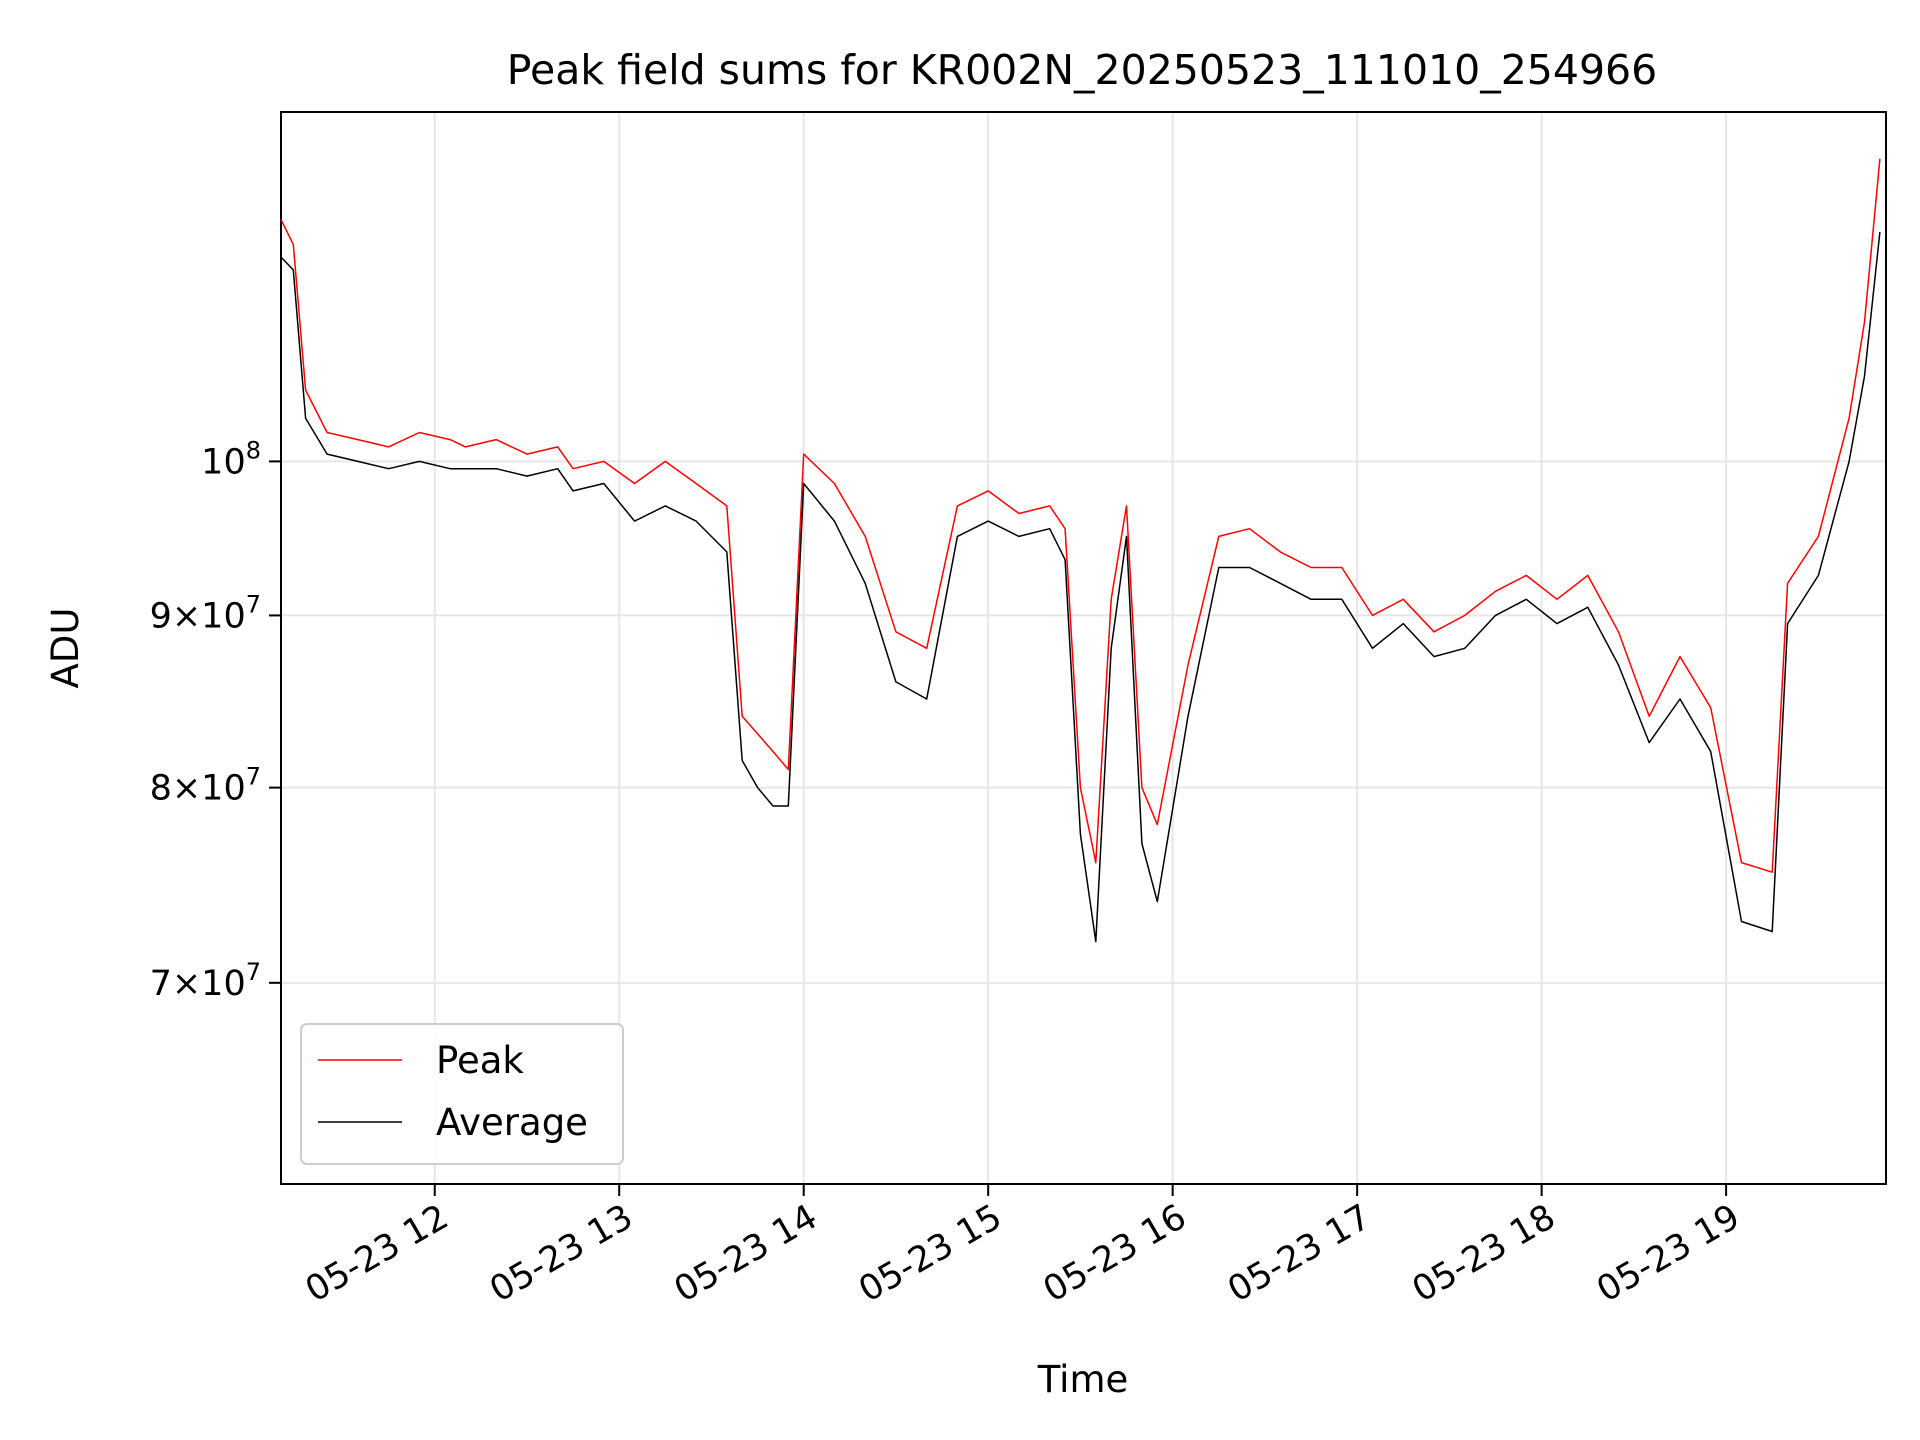 This screenshot has height=1440, width=1920. Describe the element at coordinates (231, 459) in the screenshot. I see `y-tick-label: 108` at that location.